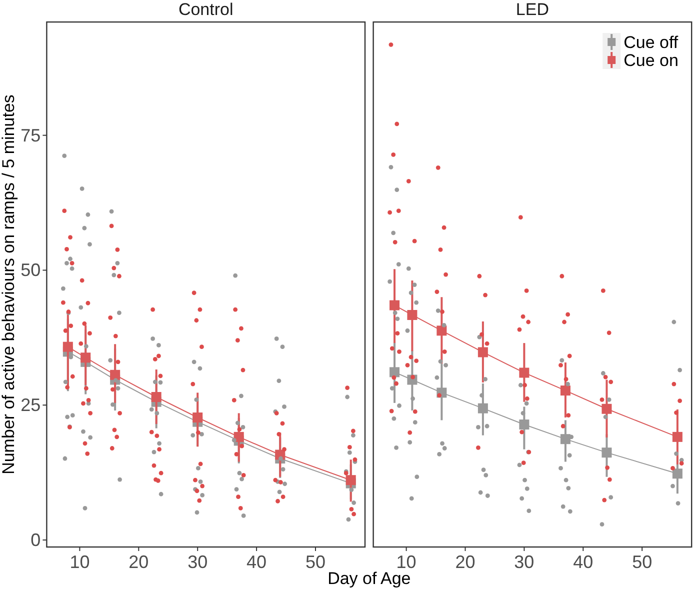 This screenshot has width=697, height=592. Describe the element at coordinates (206, 9) in the screenshot. I see `chart-title: Control` at that location.